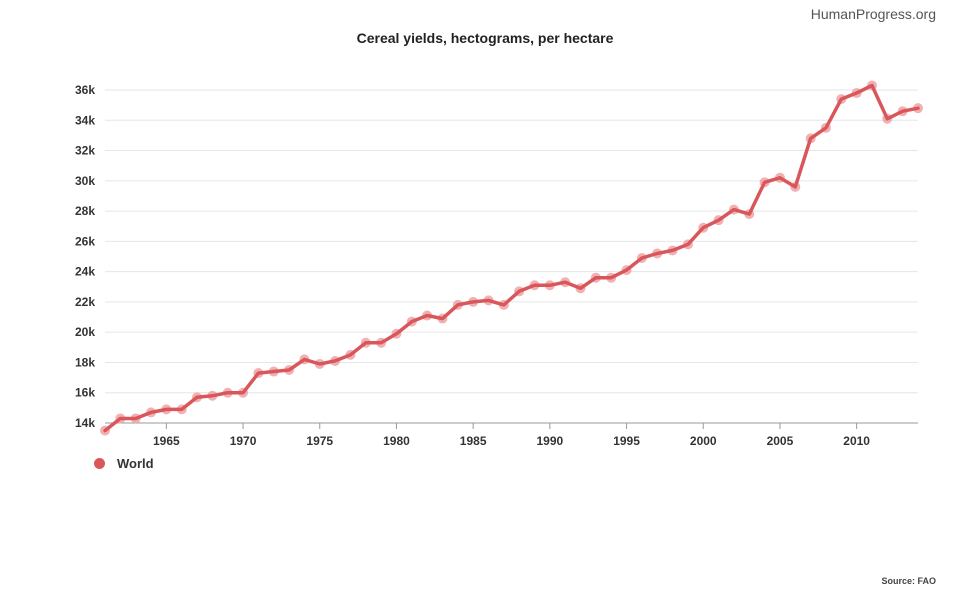  I want to click on x-tick-label: 1980, so click(396, 441).